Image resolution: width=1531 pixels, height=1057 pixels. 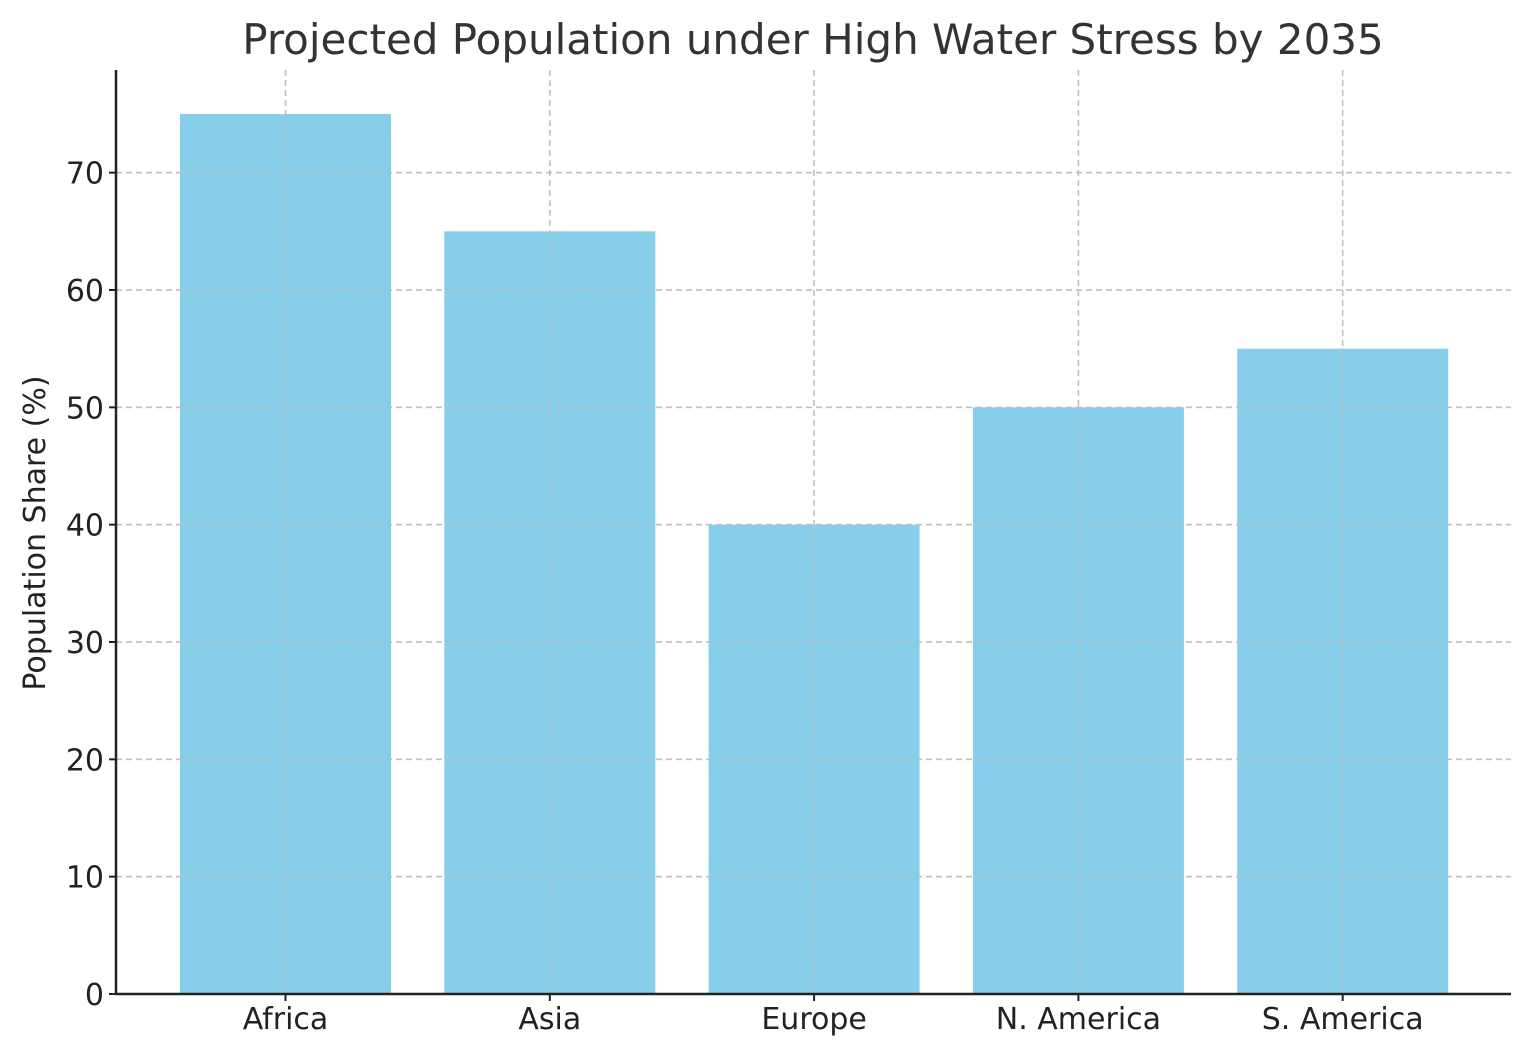 I want to click on x-tick-label: Asia, so click(x=549, y=1019).